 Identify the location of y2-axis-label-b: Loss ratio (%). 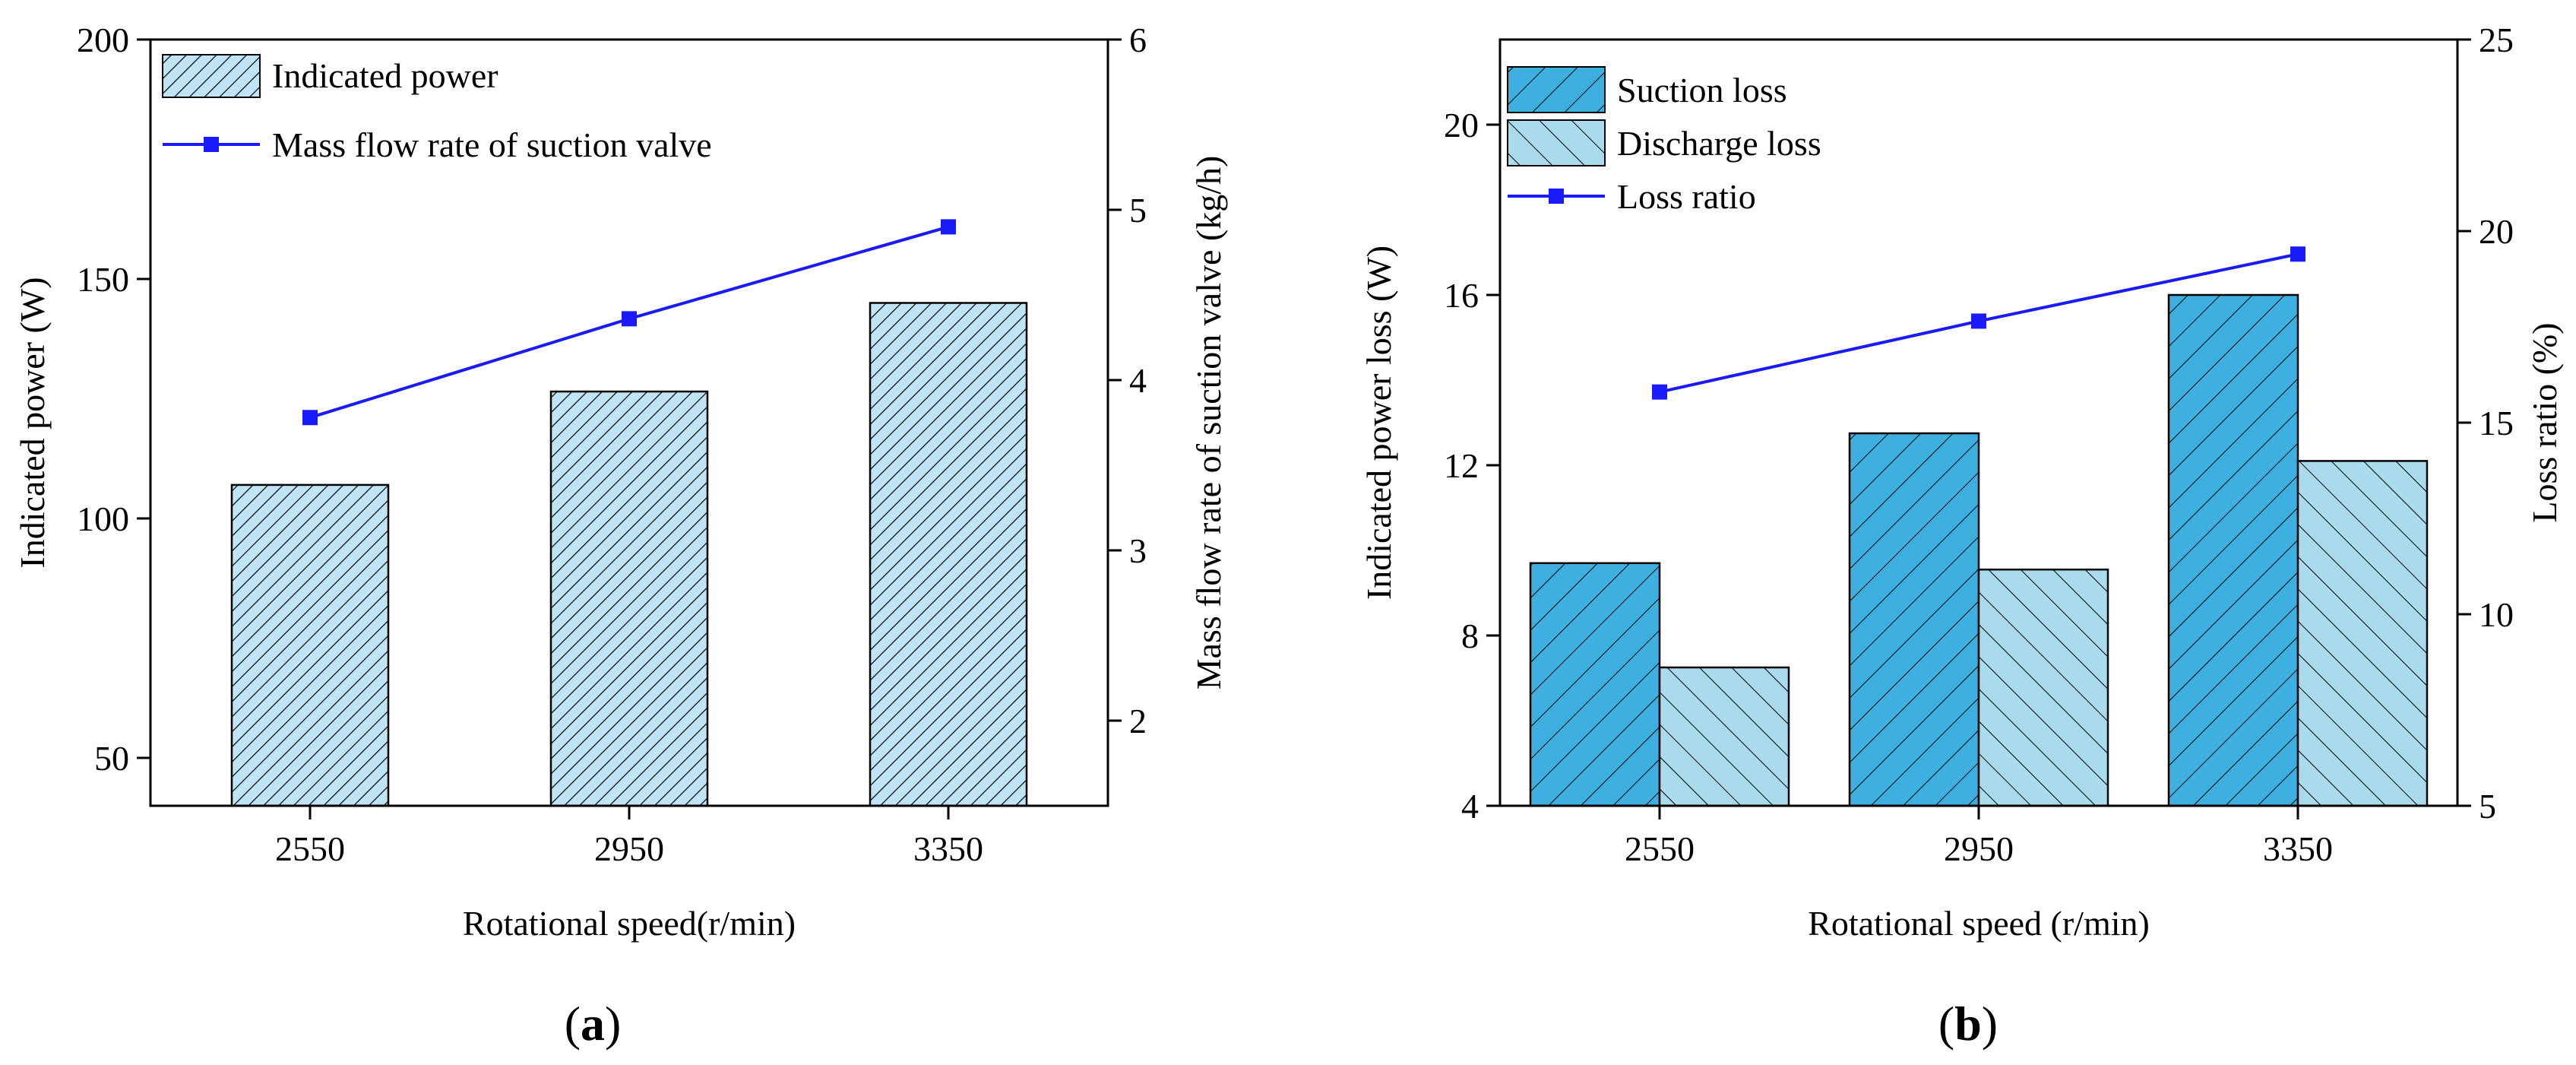
(2544, 422).